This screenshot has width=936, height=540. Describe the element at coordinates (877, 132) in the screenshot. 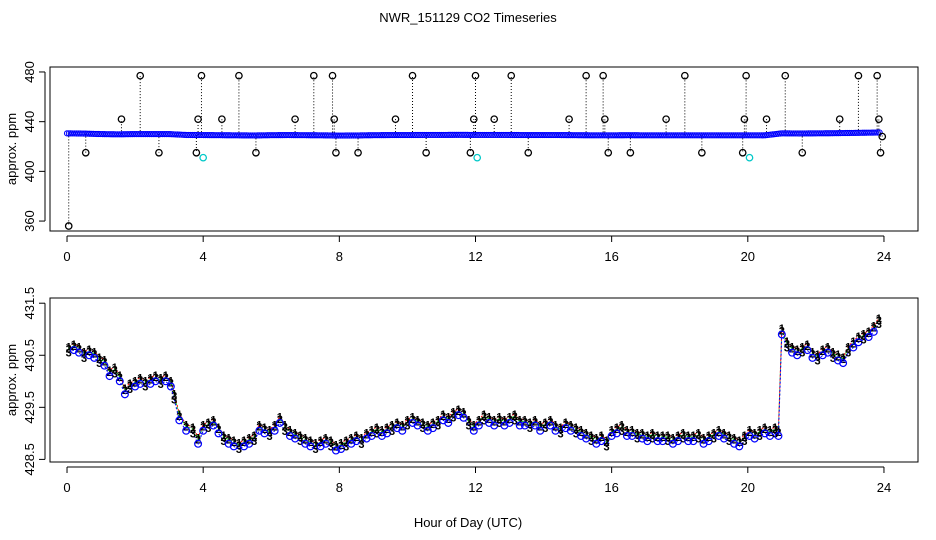

I see `baseline-point` at that location.